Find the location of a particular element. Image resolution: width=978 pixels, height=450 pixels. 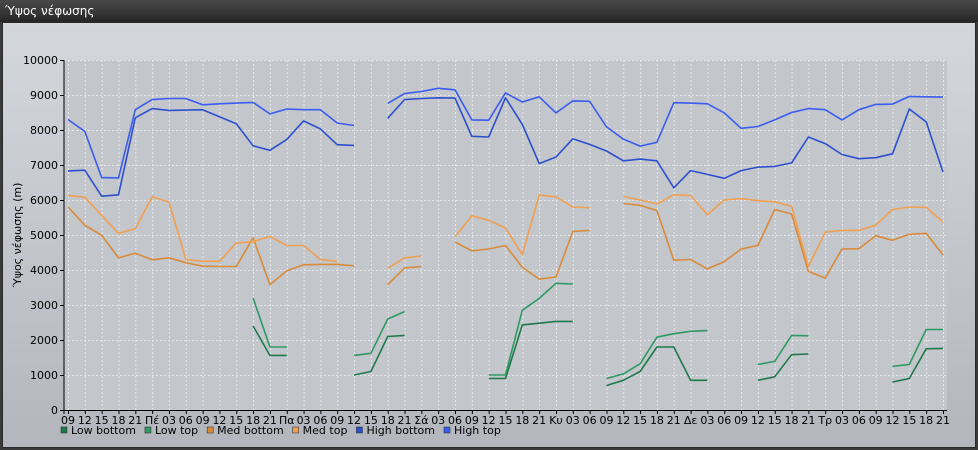

y-tick-label: 5000 is located at coordinates (44, 235).